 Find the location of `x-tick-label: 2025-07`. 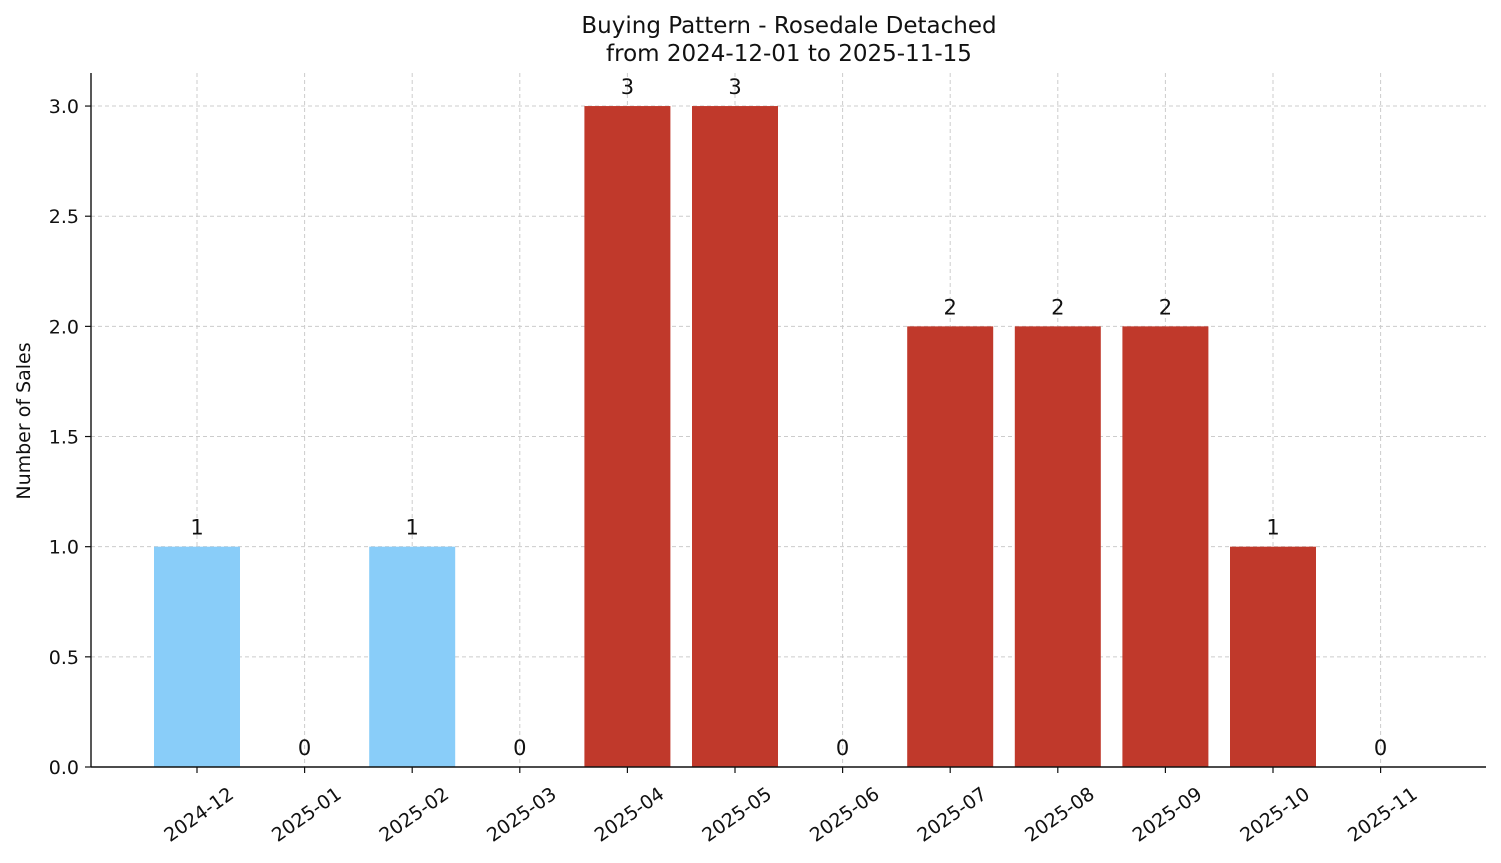

x-tick-label: 2025-07 is located at coordinates (952, 815).